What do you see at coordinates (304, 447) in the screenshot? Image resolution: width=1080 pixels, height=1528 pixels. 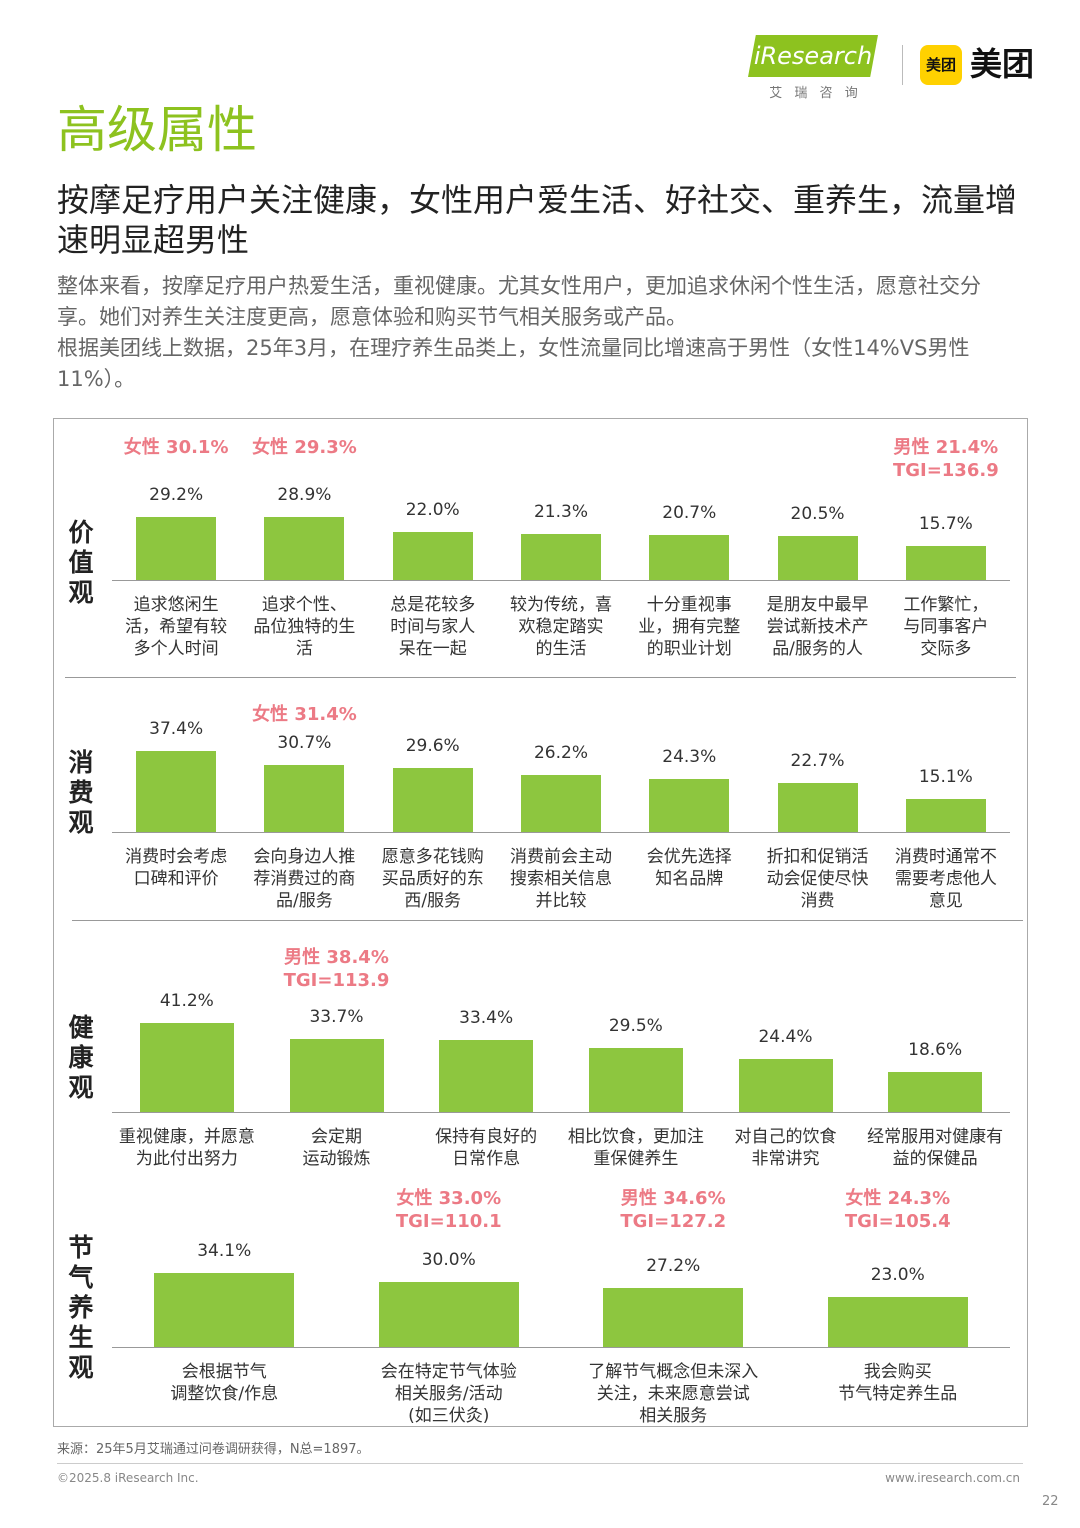 I see `annotation: 女性 29.3%` at bounding box center [304, 447].